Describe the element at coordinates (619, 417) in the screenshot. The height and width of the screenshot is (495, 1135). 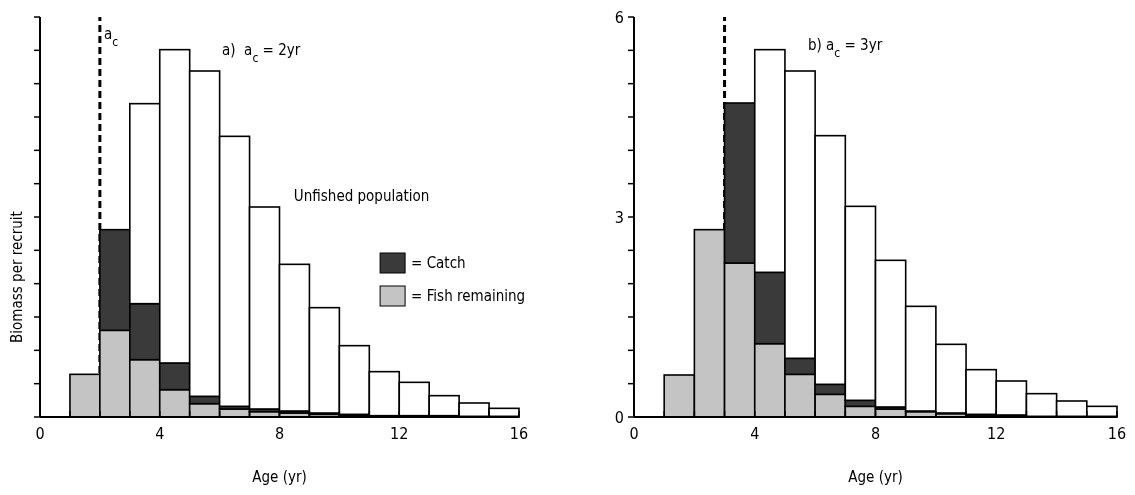
I see `y-tick-label: 0` at that location.